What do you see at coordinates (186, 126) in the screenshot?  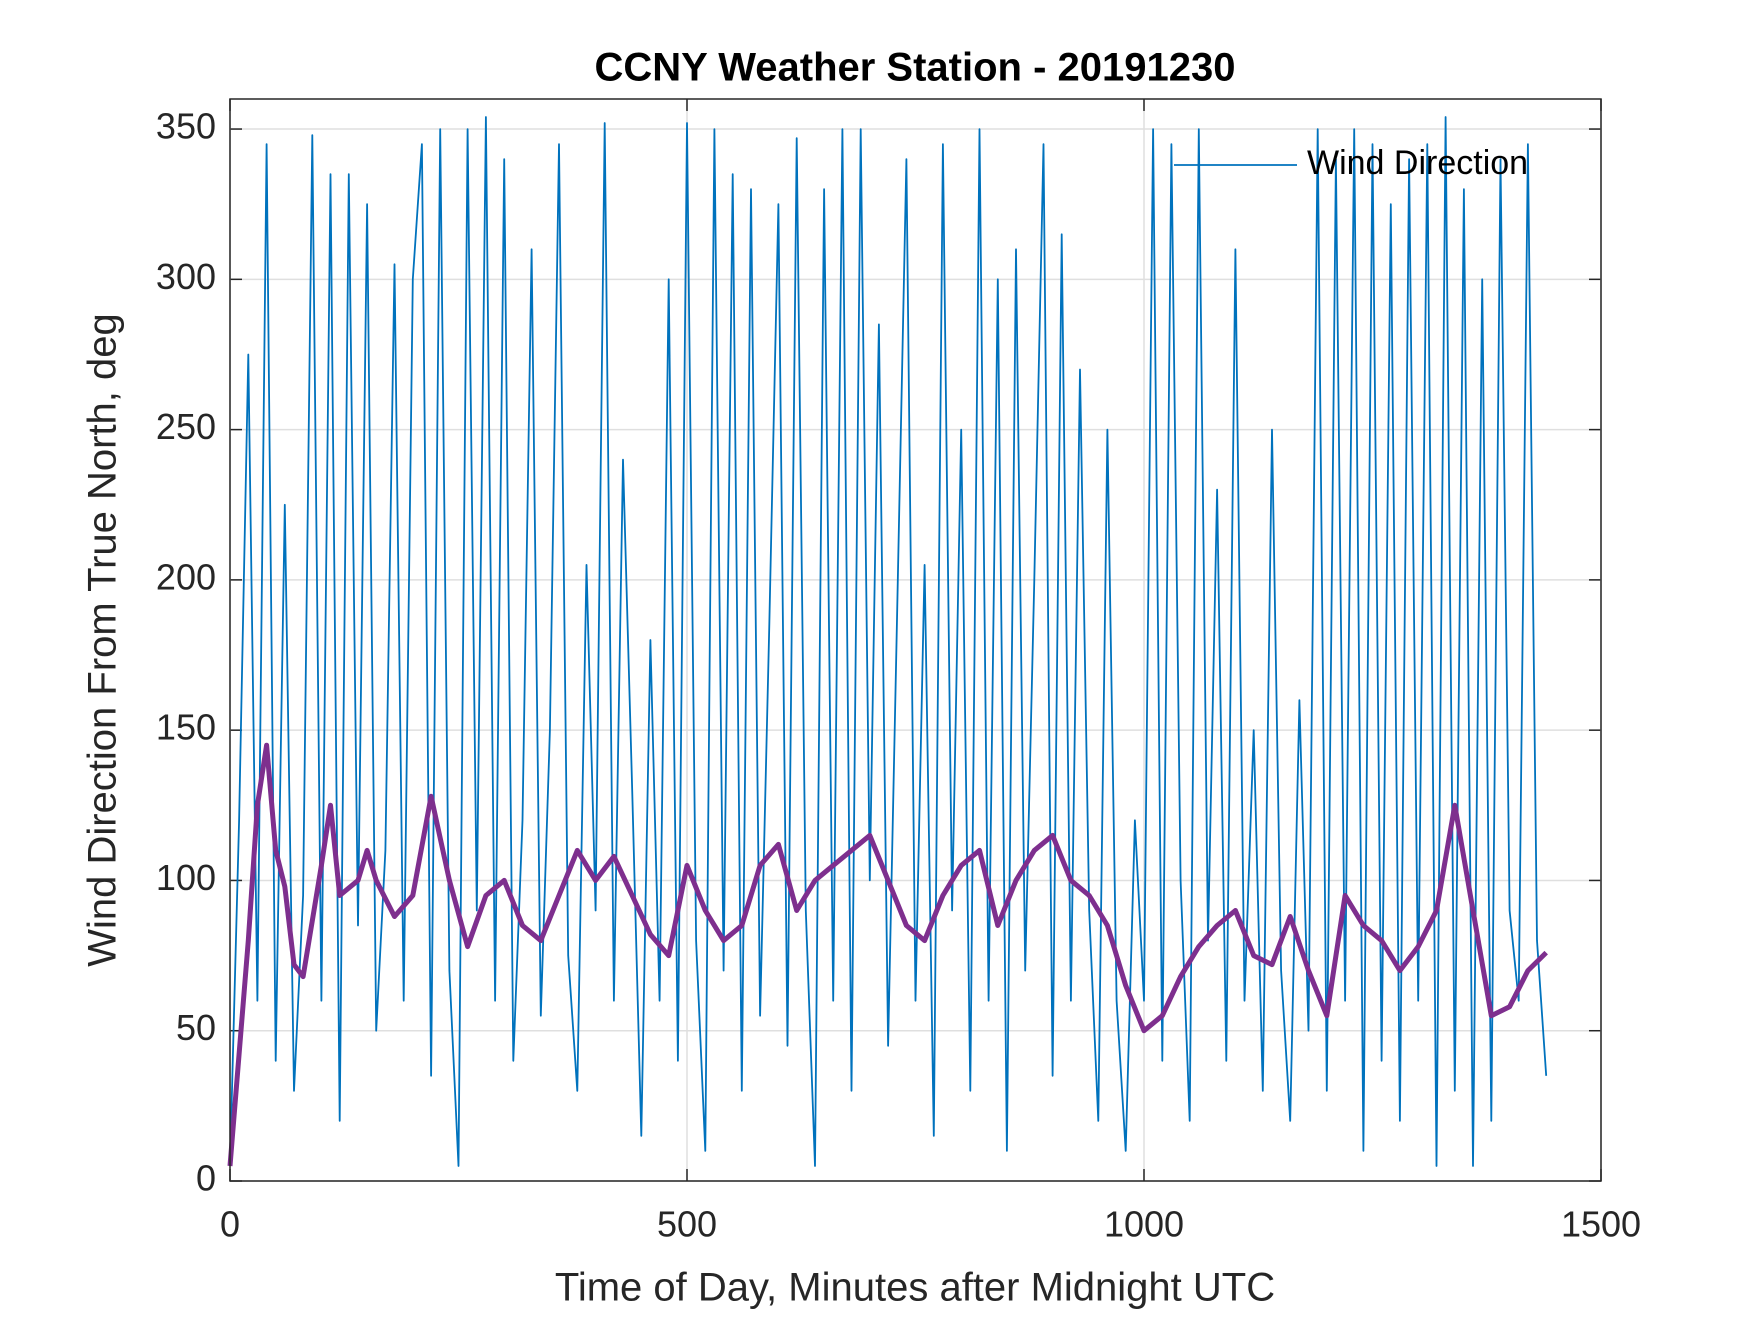 I see `y-tick-label: 350` at bounding box center [186, 126].